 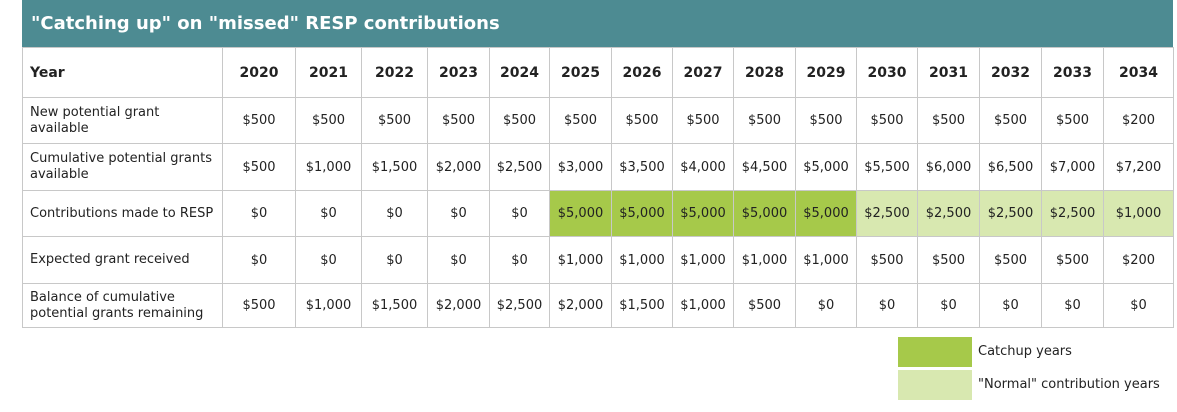 What do you see at coordinates (580, 167) in the screenshot?
I see `value-cell: $3,000` at bounding box center [580, 167].